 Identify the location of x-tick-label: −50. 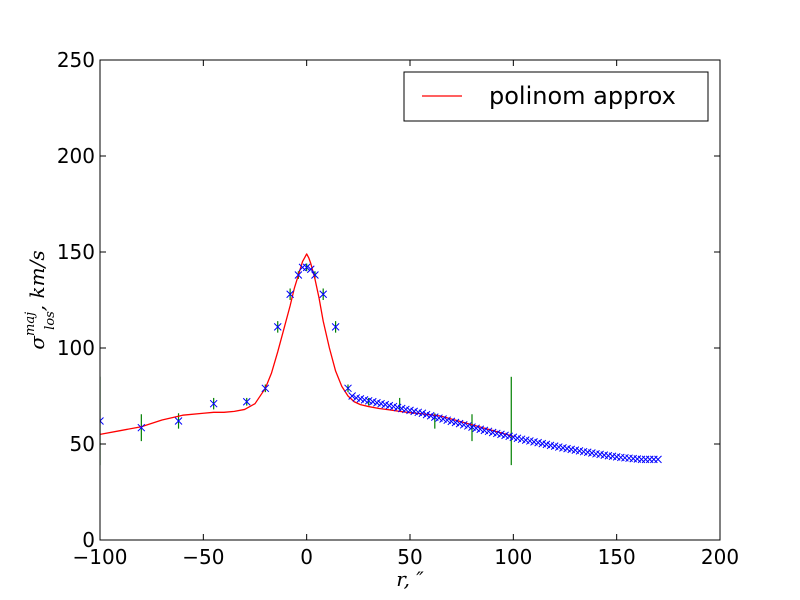
(203, 557).